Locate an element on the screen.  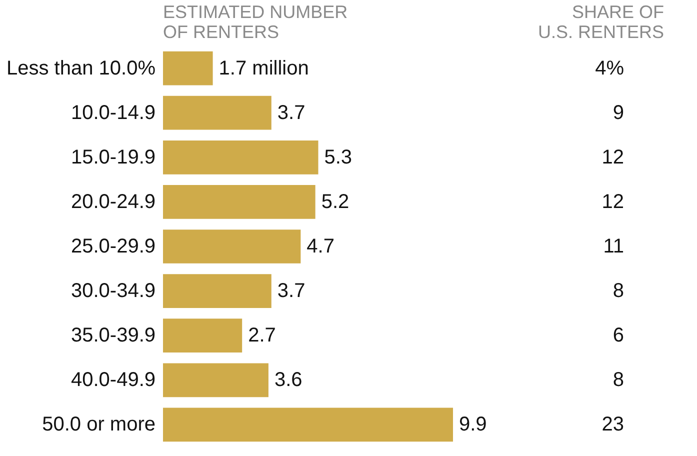
data-label: 3.6 is located at coordinates (288, 380).